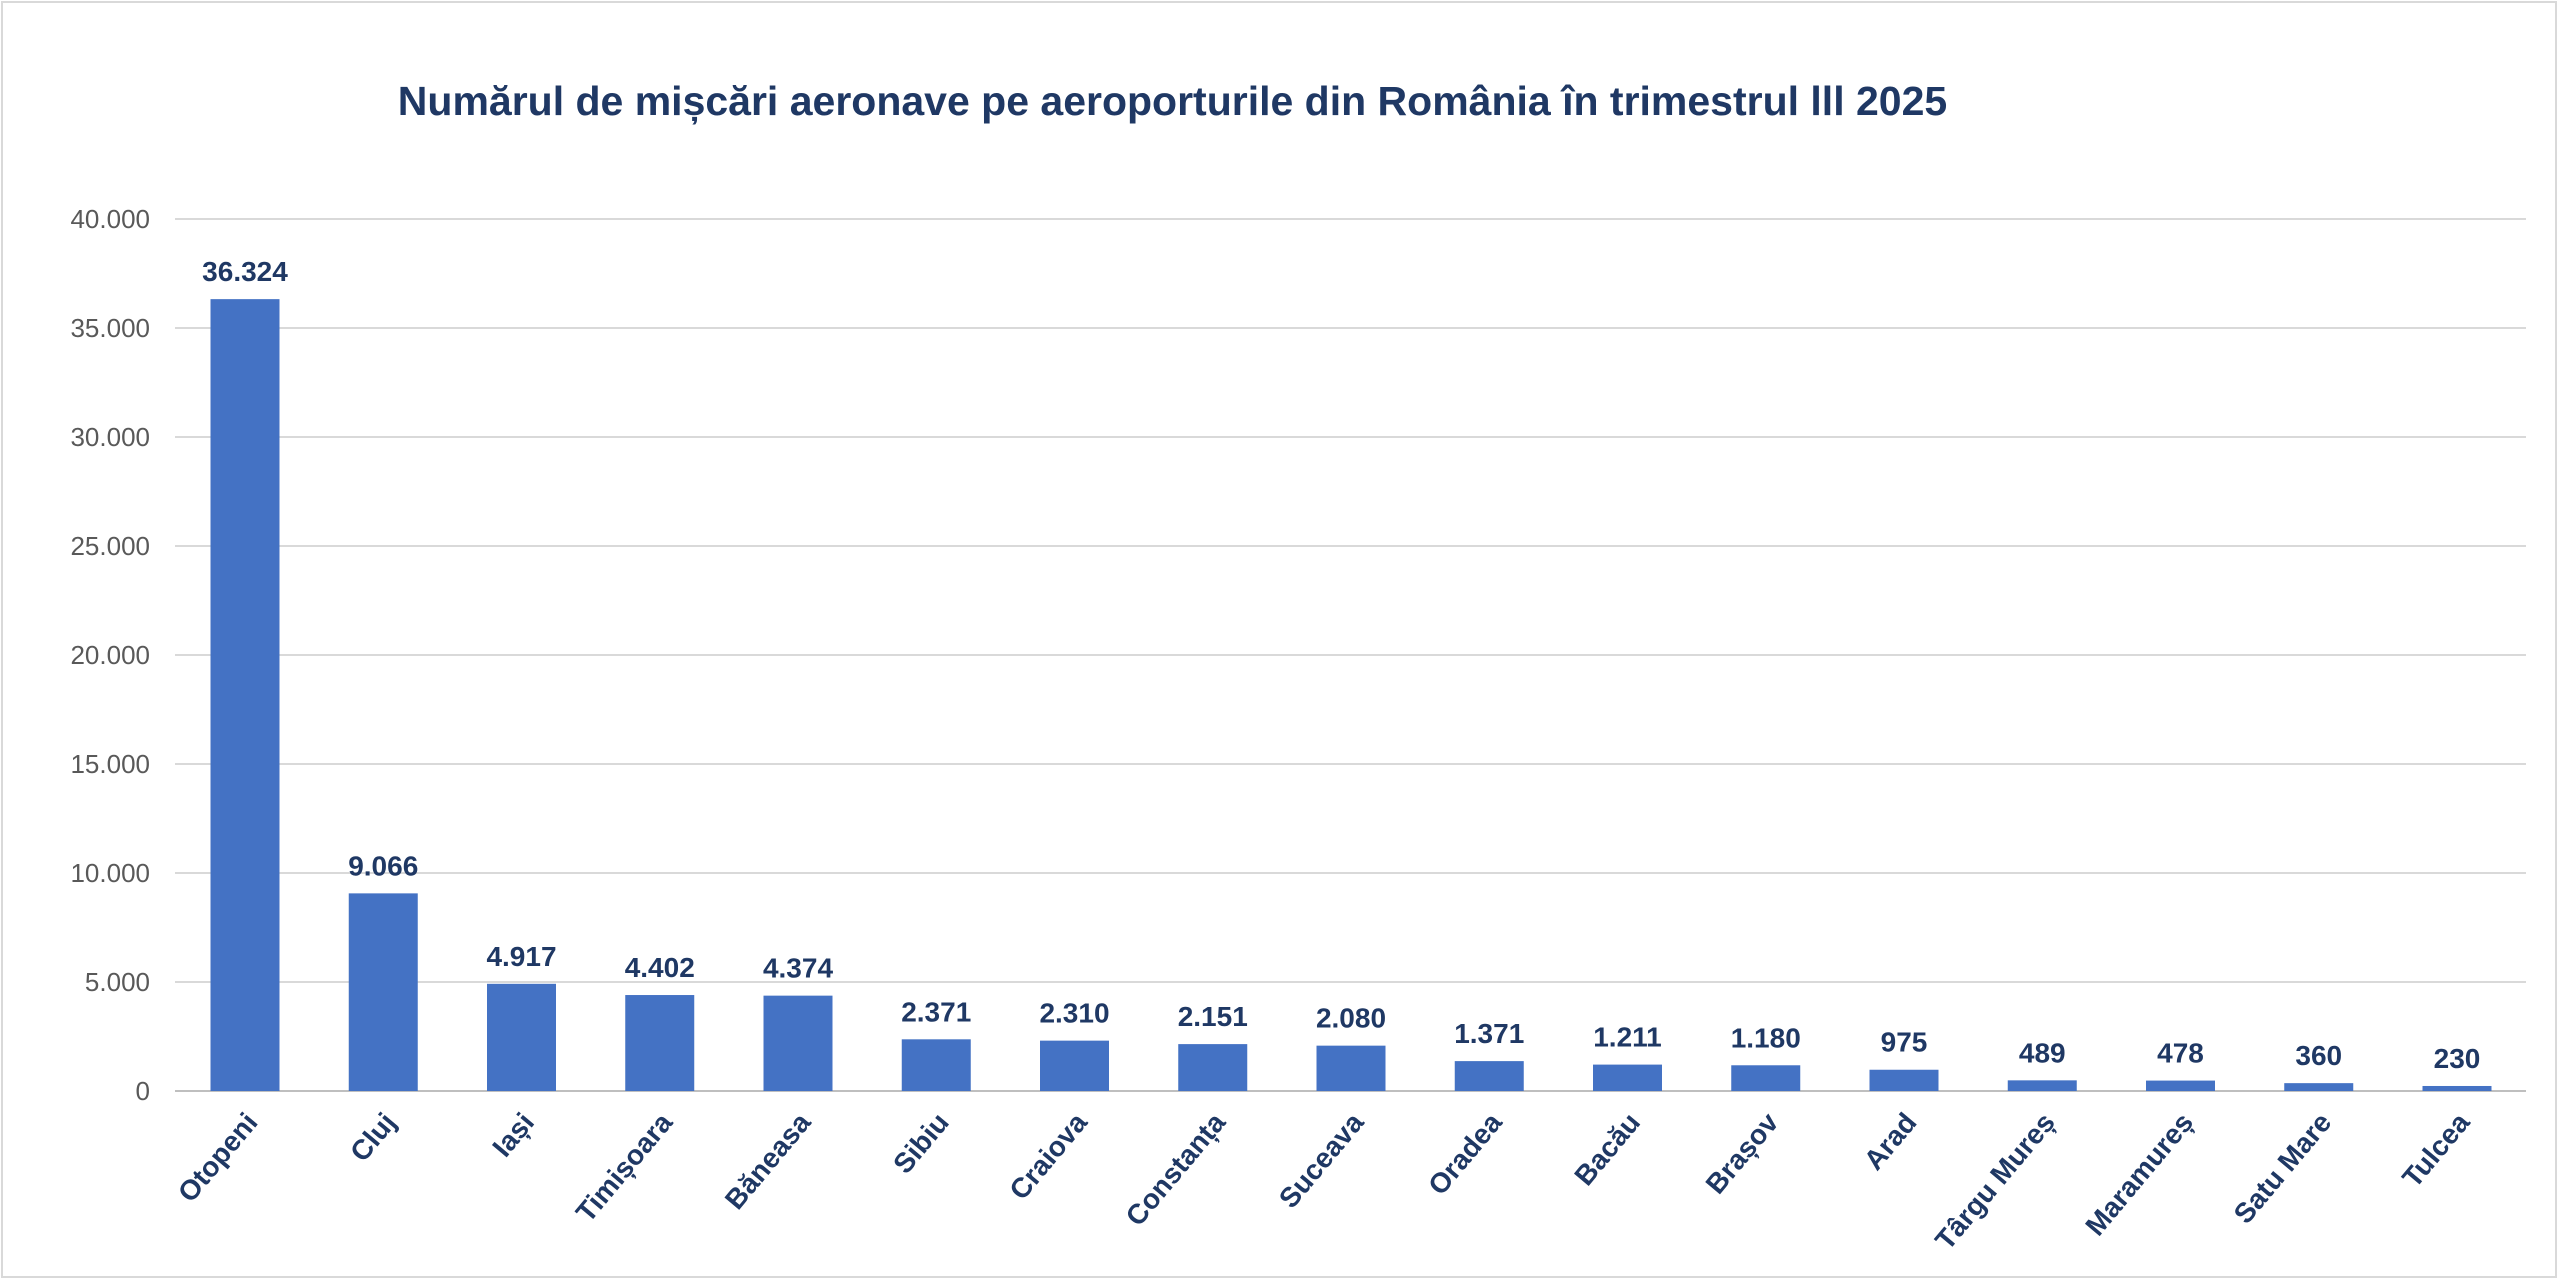  Describe the element at coordinates (513, 1135) in the screenshot. I see `x-tick-label: Iași` at that location.